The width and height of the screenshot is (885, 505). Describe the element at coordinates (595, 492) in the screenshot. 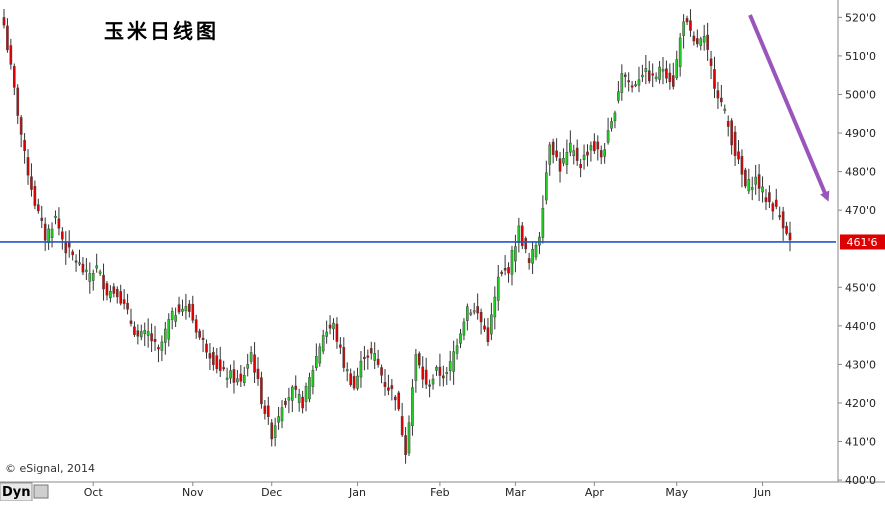

I see `x-month-label: Apr` at that location.